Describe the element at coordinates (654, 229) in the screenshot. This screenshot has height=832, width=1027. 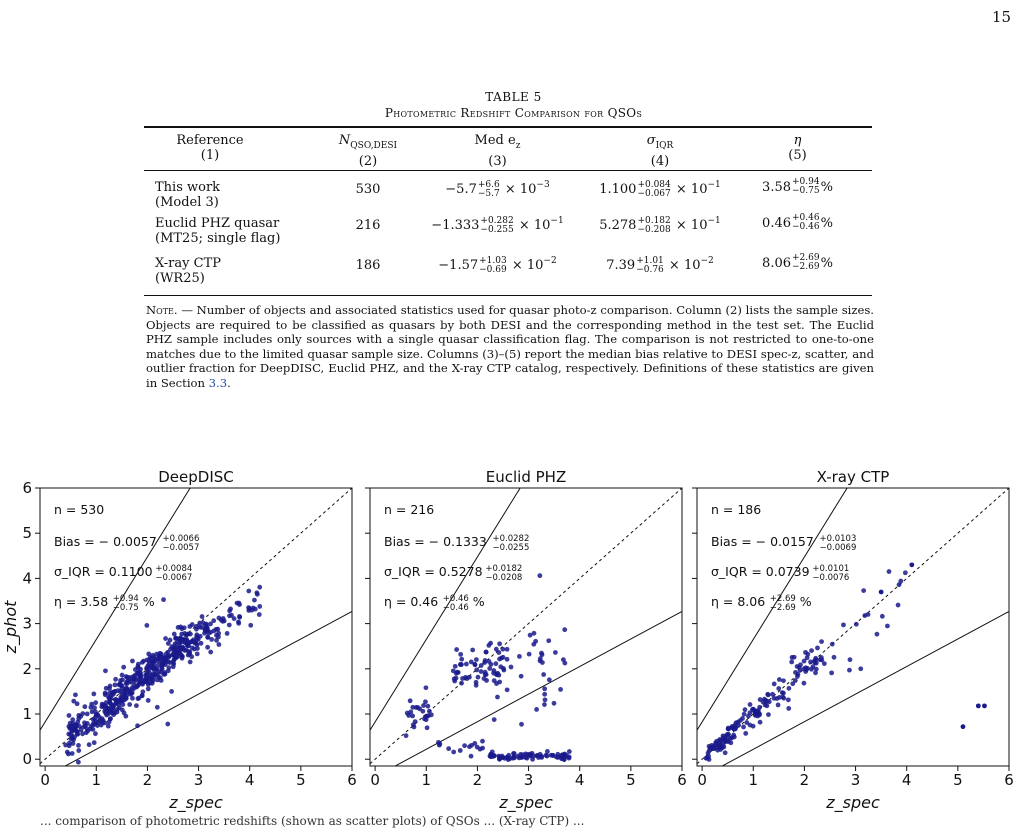
I see `value-lower-error: −0.208` at that location.